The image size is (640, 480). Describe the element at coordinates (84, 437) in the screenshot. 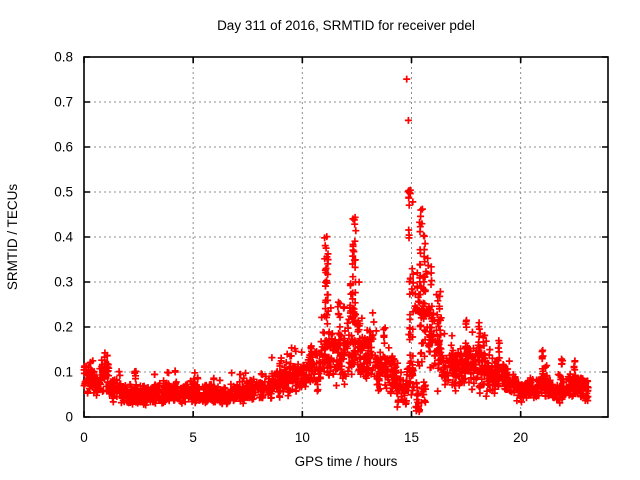

I see `x-tick-label: 0` at that location.